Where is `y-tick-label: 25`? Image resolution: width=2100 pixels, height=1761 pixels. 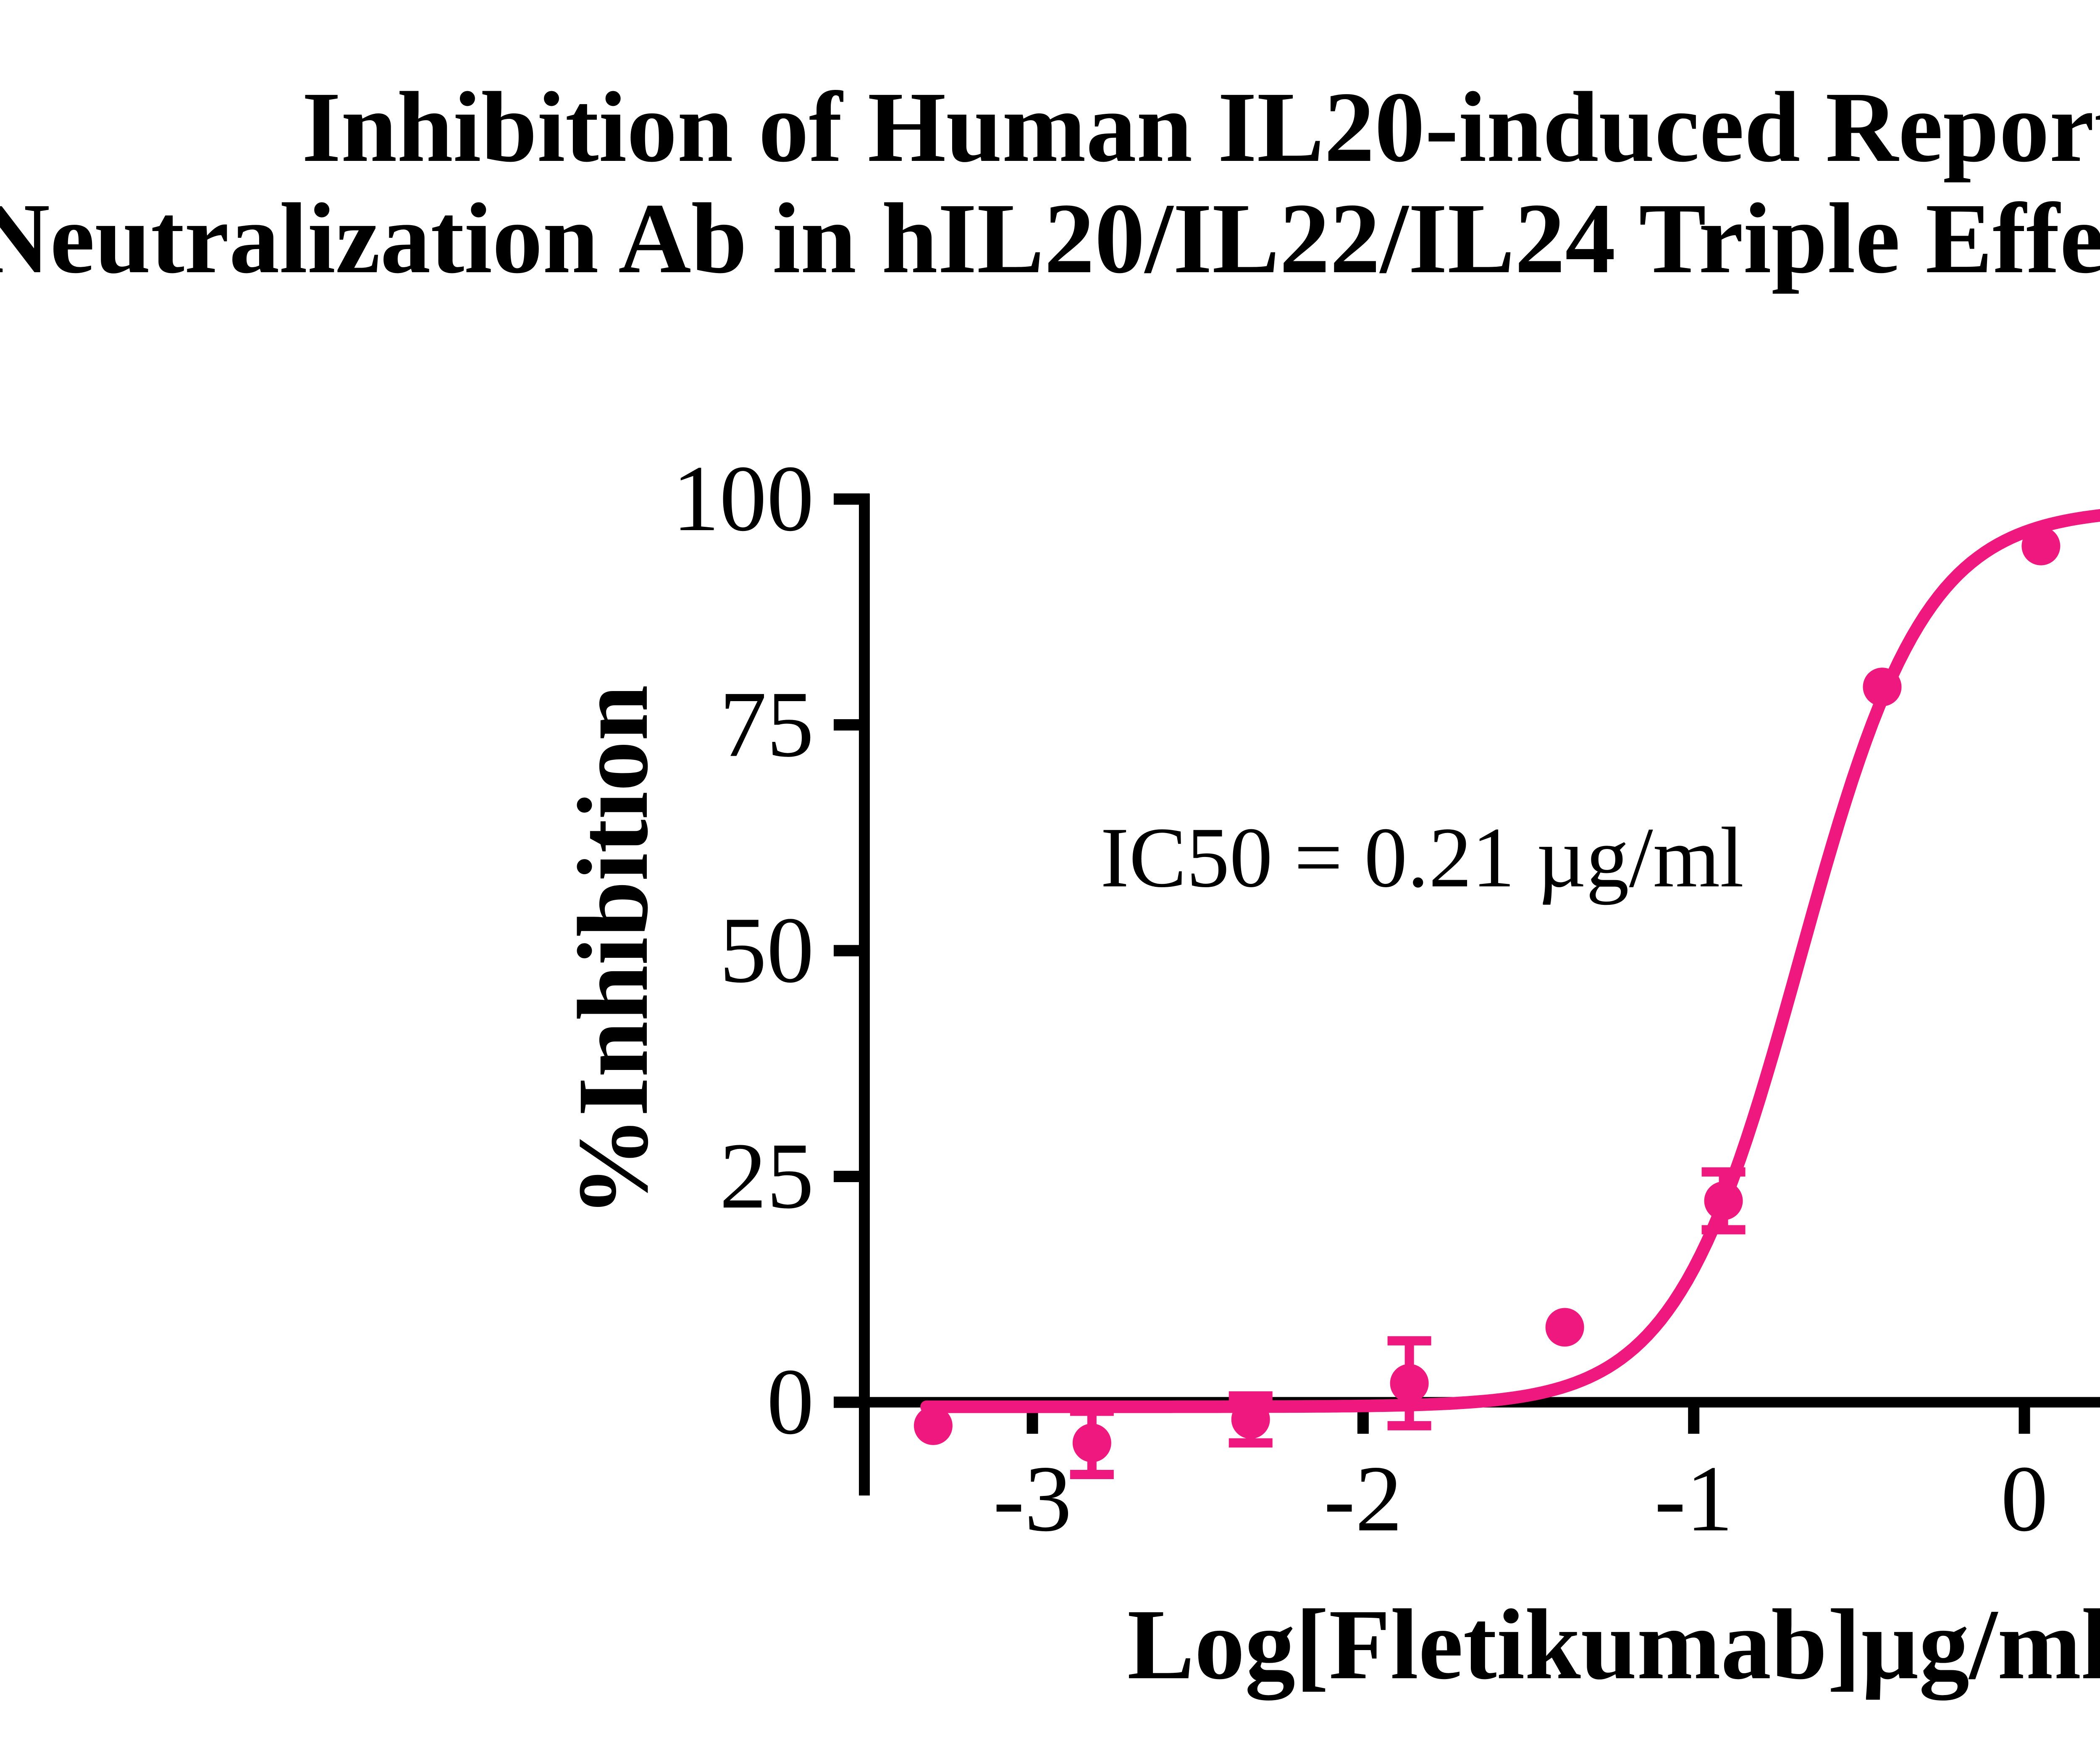 y-tick-label: 25 is located at coordinates (766, 1175).